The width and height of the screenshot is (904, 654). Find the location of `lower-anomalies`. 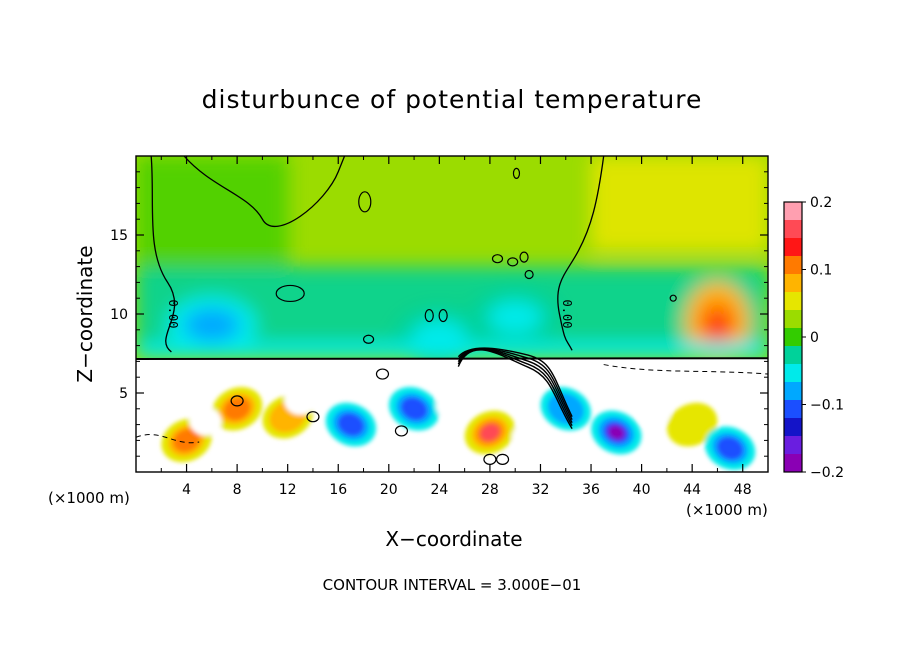

lower-anomalies is located at coordinates (458, 428).